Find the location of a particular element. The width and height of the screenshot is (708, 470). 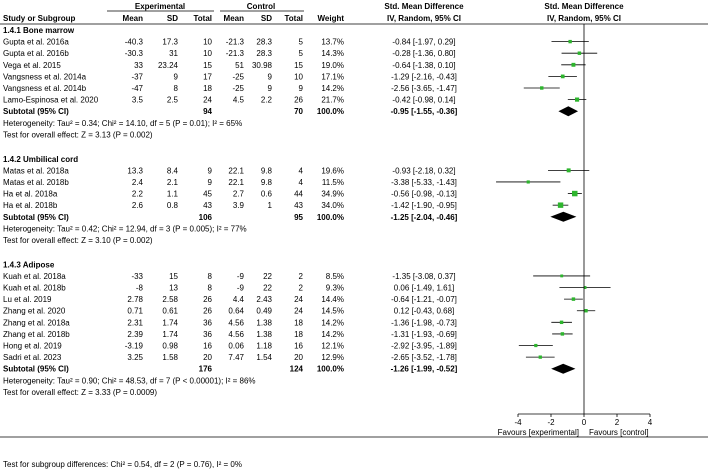

exp-sd-value: 0.98 is located at coordinates (170, 346).